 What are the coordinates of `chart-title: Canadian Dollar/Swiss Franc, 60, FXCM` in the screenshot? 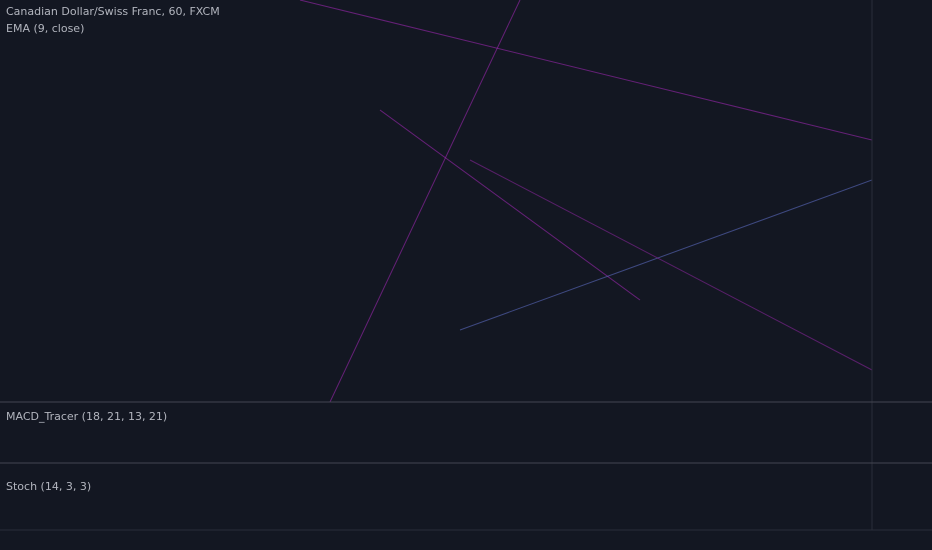 It's located at (113, 11).